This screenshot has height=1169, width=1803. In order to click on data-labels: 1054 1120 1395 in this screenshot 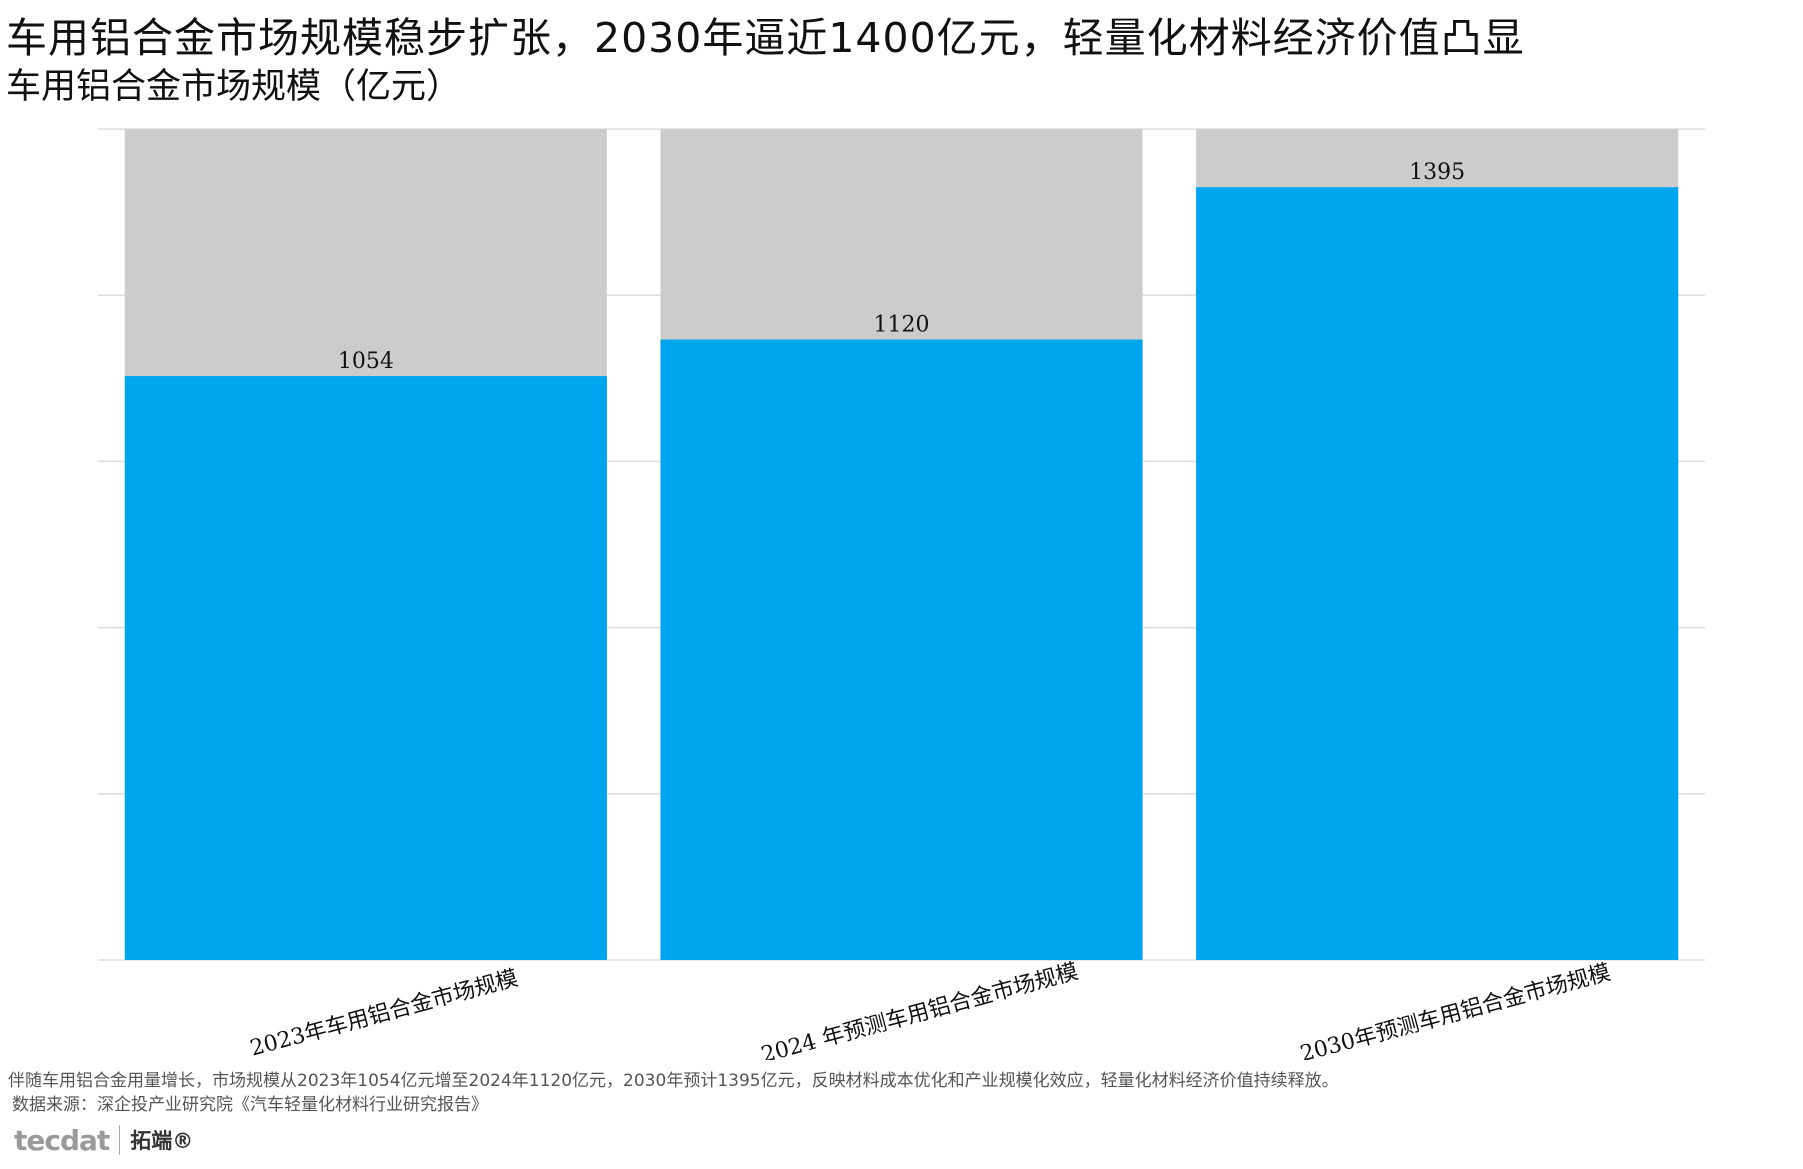, I will do `click(901, 267)`.